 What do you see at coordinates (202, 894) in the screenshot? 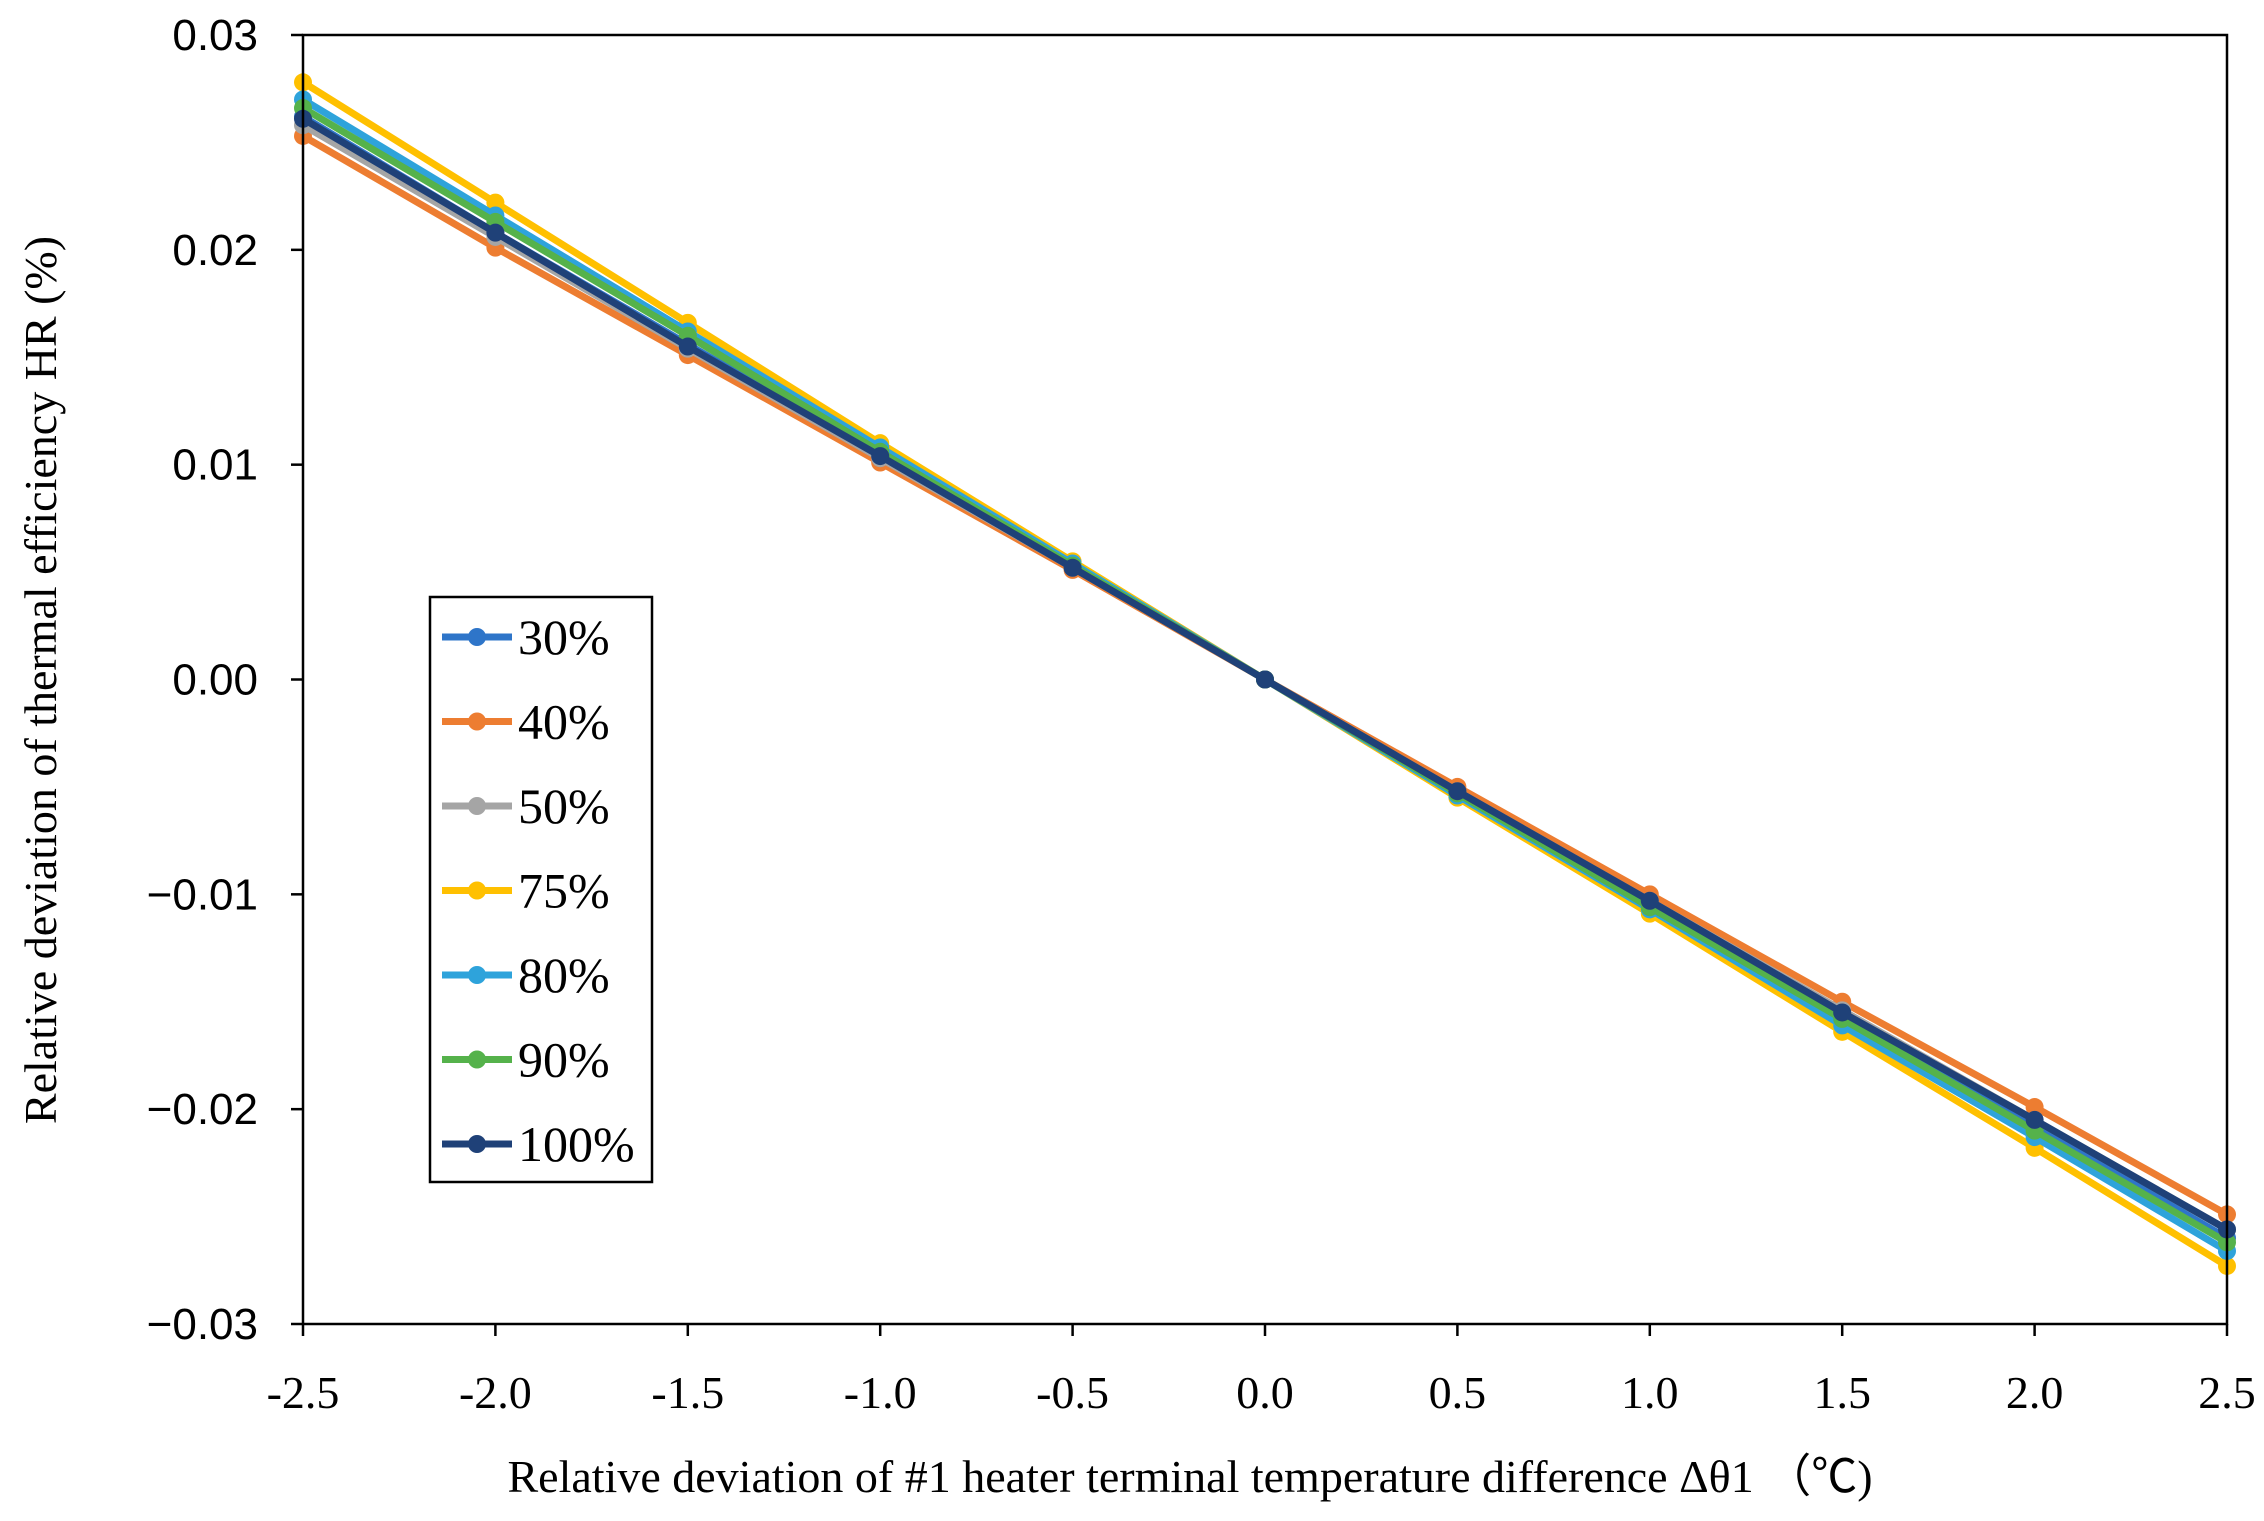
I see `y-tick-label: −0.01` at bounding box center [202, 894].